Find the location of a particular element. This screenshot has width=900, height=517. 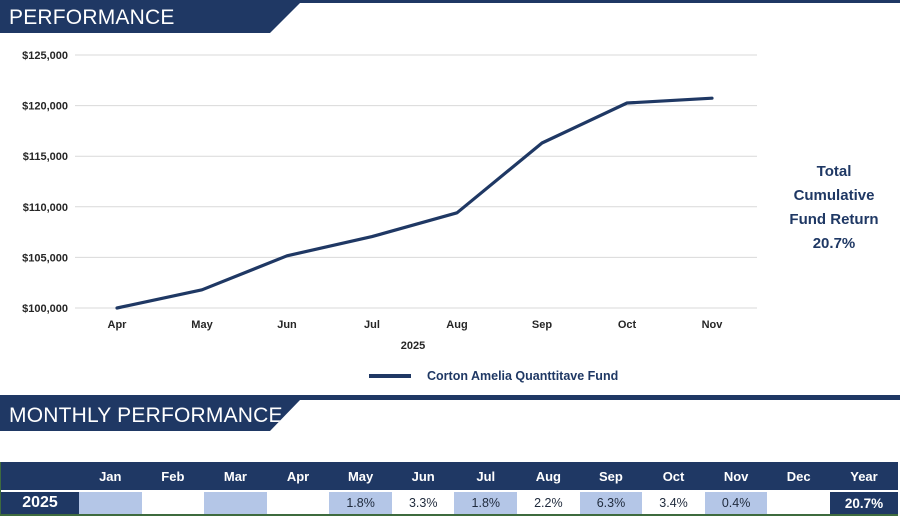

annotation-total-value: 20.7% is located at coordinates (834, 243).